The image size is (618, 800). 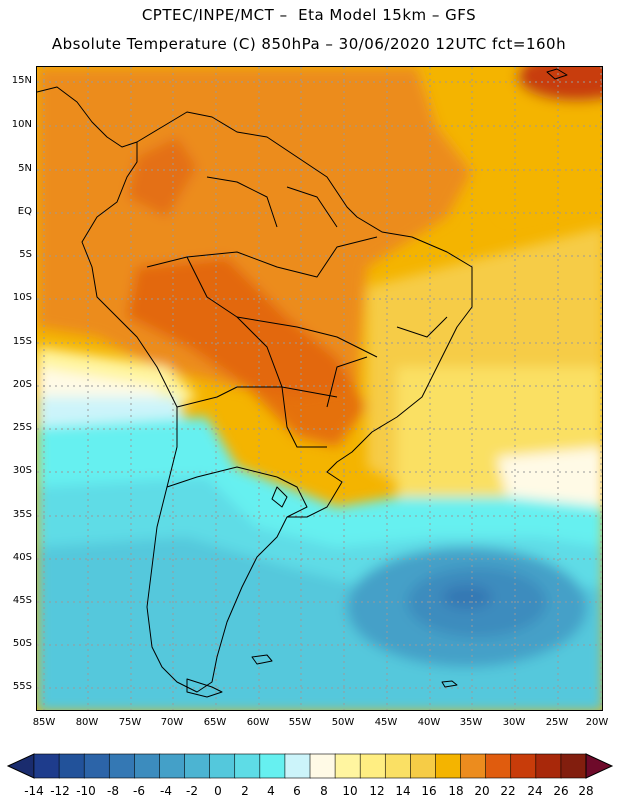 What do you see at coordinates (350, 791) in the screenshot?
I see `colorbar-label: 10` at bounding box center [350, 791].